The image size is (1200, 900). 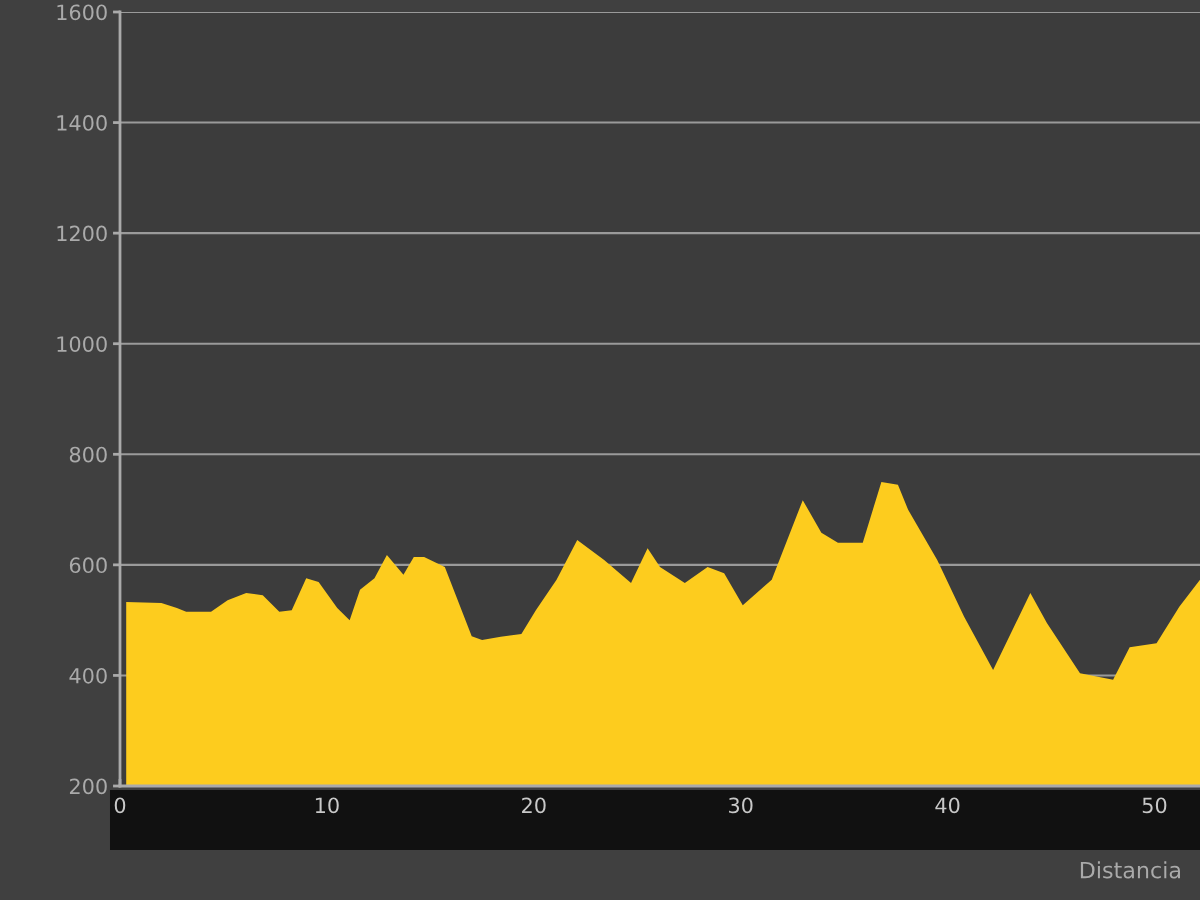 I want to click on x-axis-title: Distancia, so click(x=1130, y=870).